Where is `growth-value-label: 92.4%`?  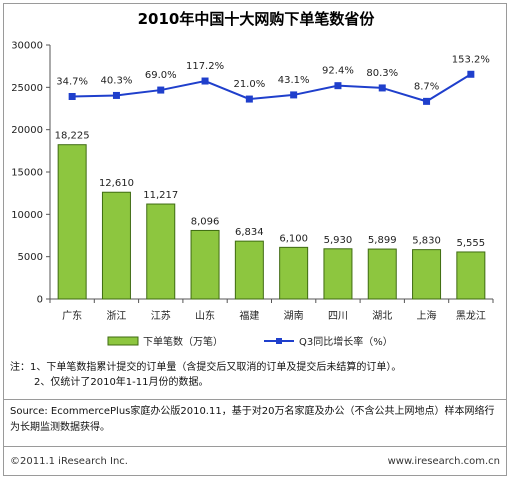 growth-value-label: 92.4% is located at coordinates (338, 71).